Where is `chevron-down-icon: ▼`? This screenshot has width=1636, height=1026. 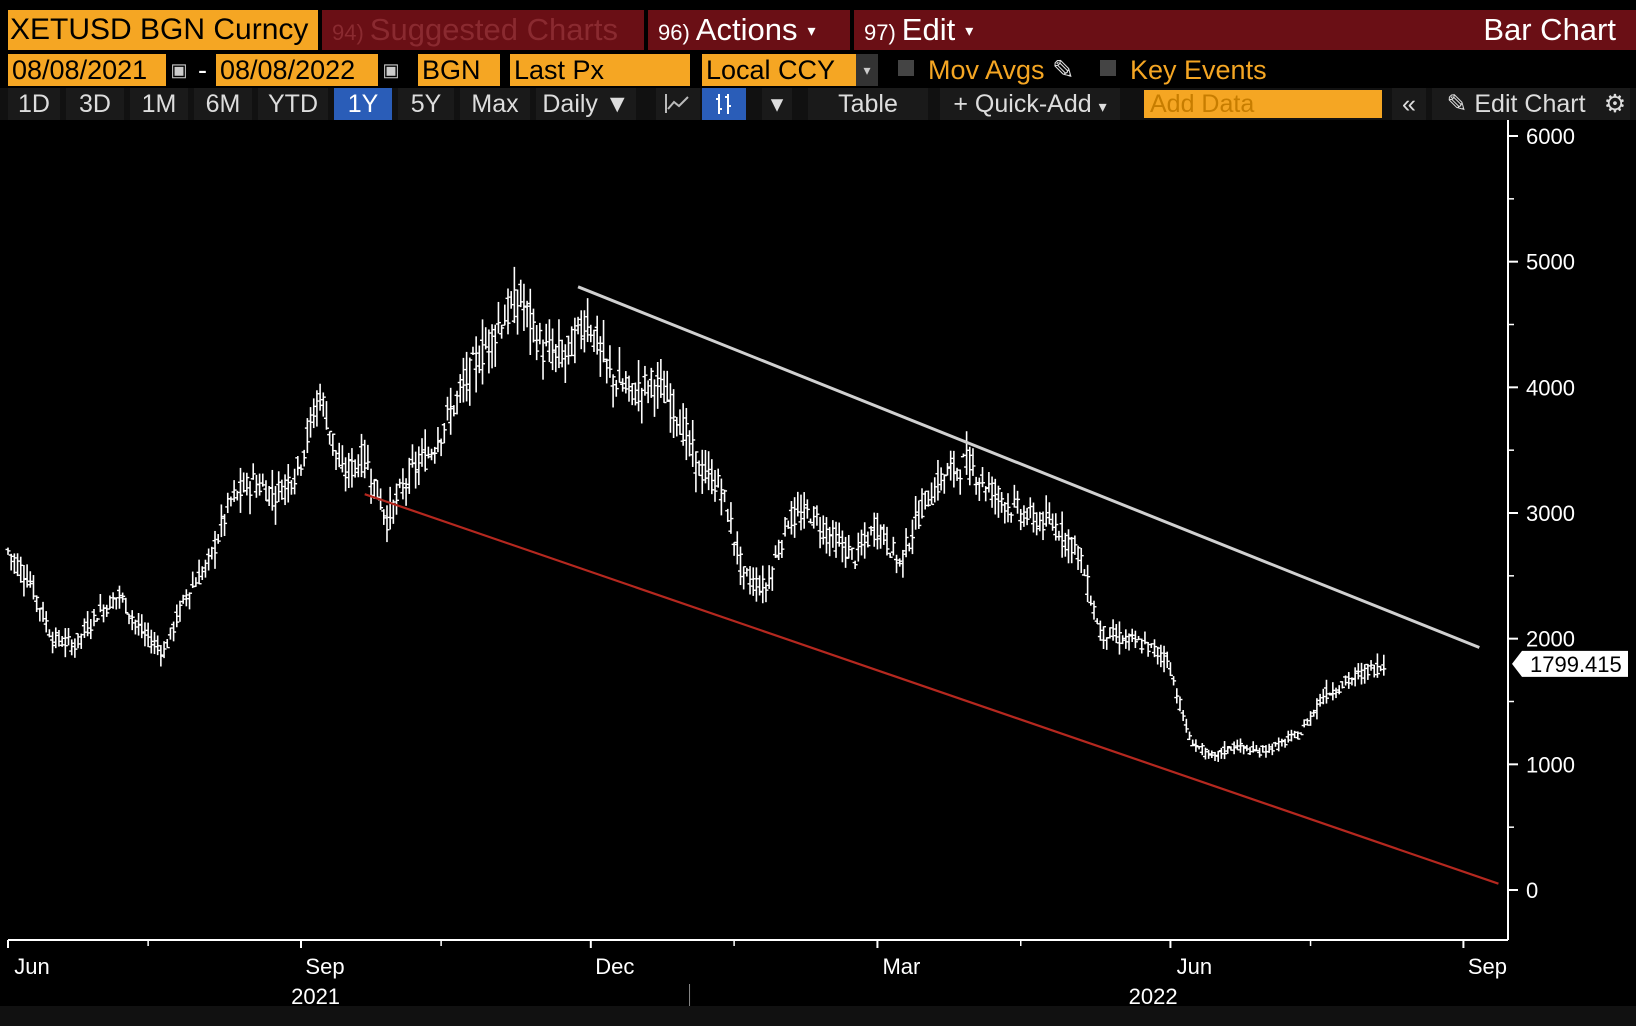
chevron-down-icon: ▼ is located at coordinates (617, 104).